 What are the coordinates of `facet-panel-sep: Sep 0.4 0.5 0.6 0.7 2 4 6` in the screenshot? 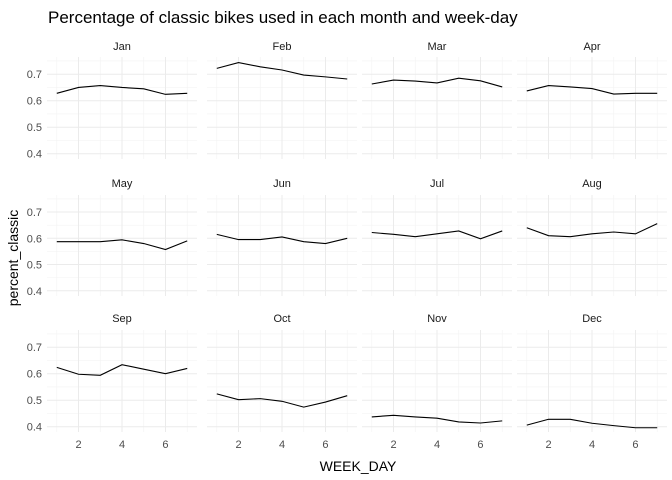 It's located at (112, 382).